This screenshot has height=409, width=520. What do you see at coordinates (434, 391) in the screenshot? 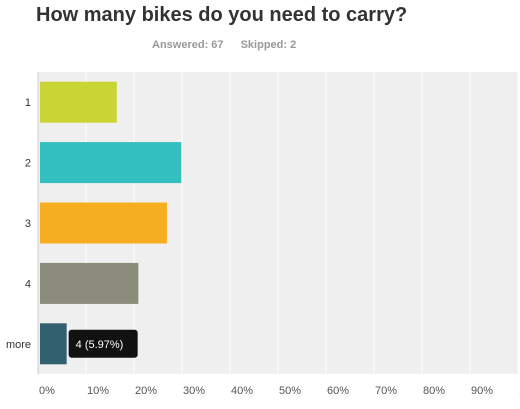
I see `x-tick-label: 80%` at bounding box center [434, 391].